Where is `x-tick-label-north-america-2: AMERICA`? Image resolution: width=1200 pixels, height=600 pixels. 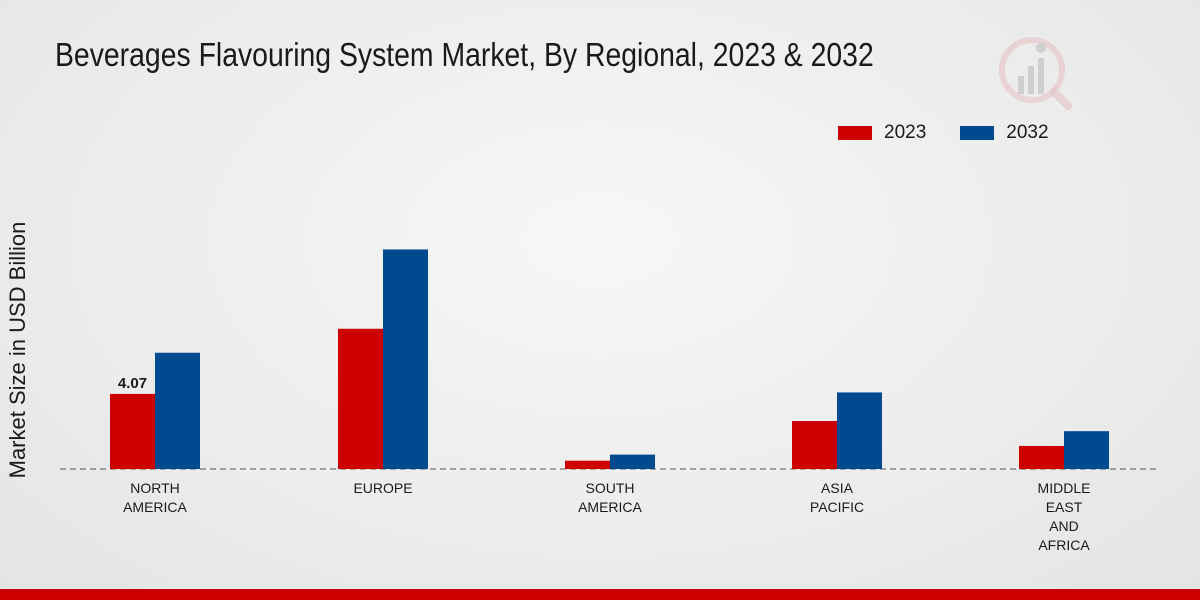 x-tick-label-north-america-2: AMERICA is located at coordinates (155, 507).